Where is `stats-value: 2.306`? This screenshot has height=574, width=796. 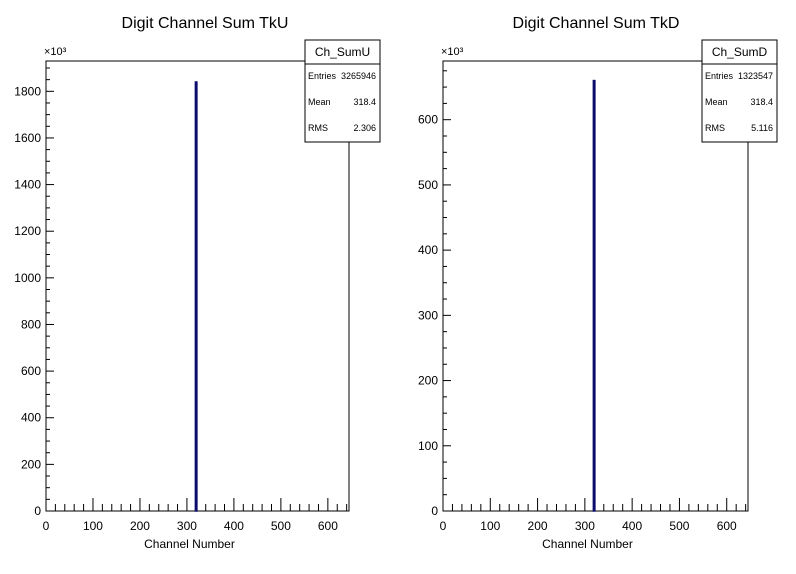
stats-value: 2.306 is located at coordinates (364, 128).